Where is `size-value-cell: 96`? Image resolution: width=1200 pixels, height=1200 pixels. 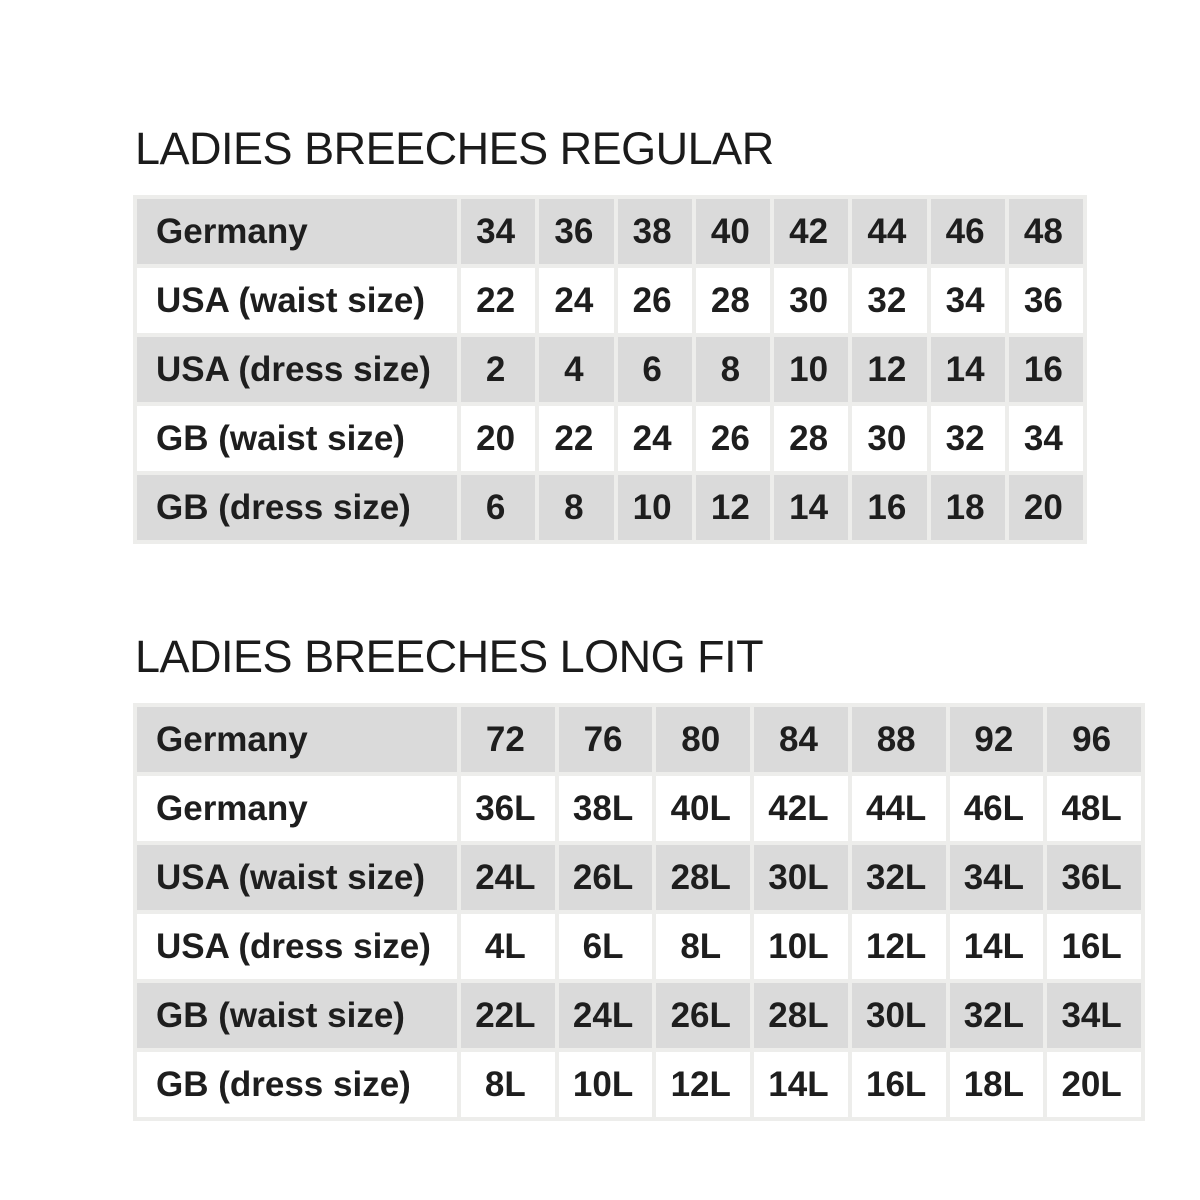 size-value-cell: 96 is located at coordinates (1094, 739).